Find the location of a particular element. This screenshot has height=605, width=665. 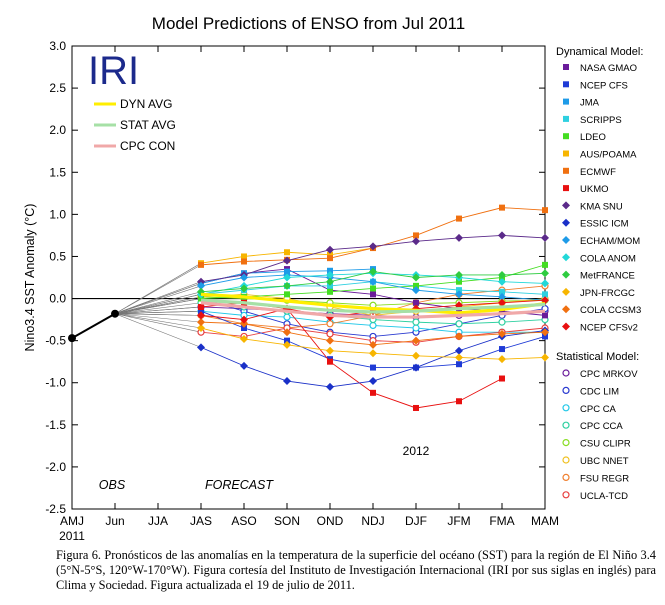

legend-marker-ucla-tcd is located at coordinates (566, 495).